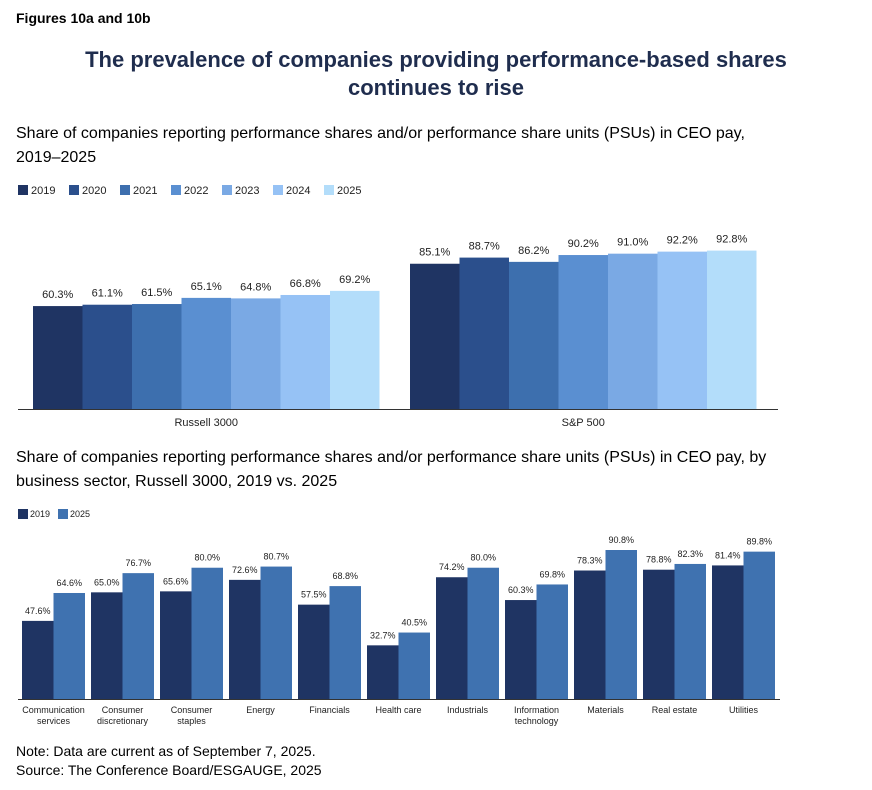  I want to click on sector-bar-financials-2019, so click(314, 651).